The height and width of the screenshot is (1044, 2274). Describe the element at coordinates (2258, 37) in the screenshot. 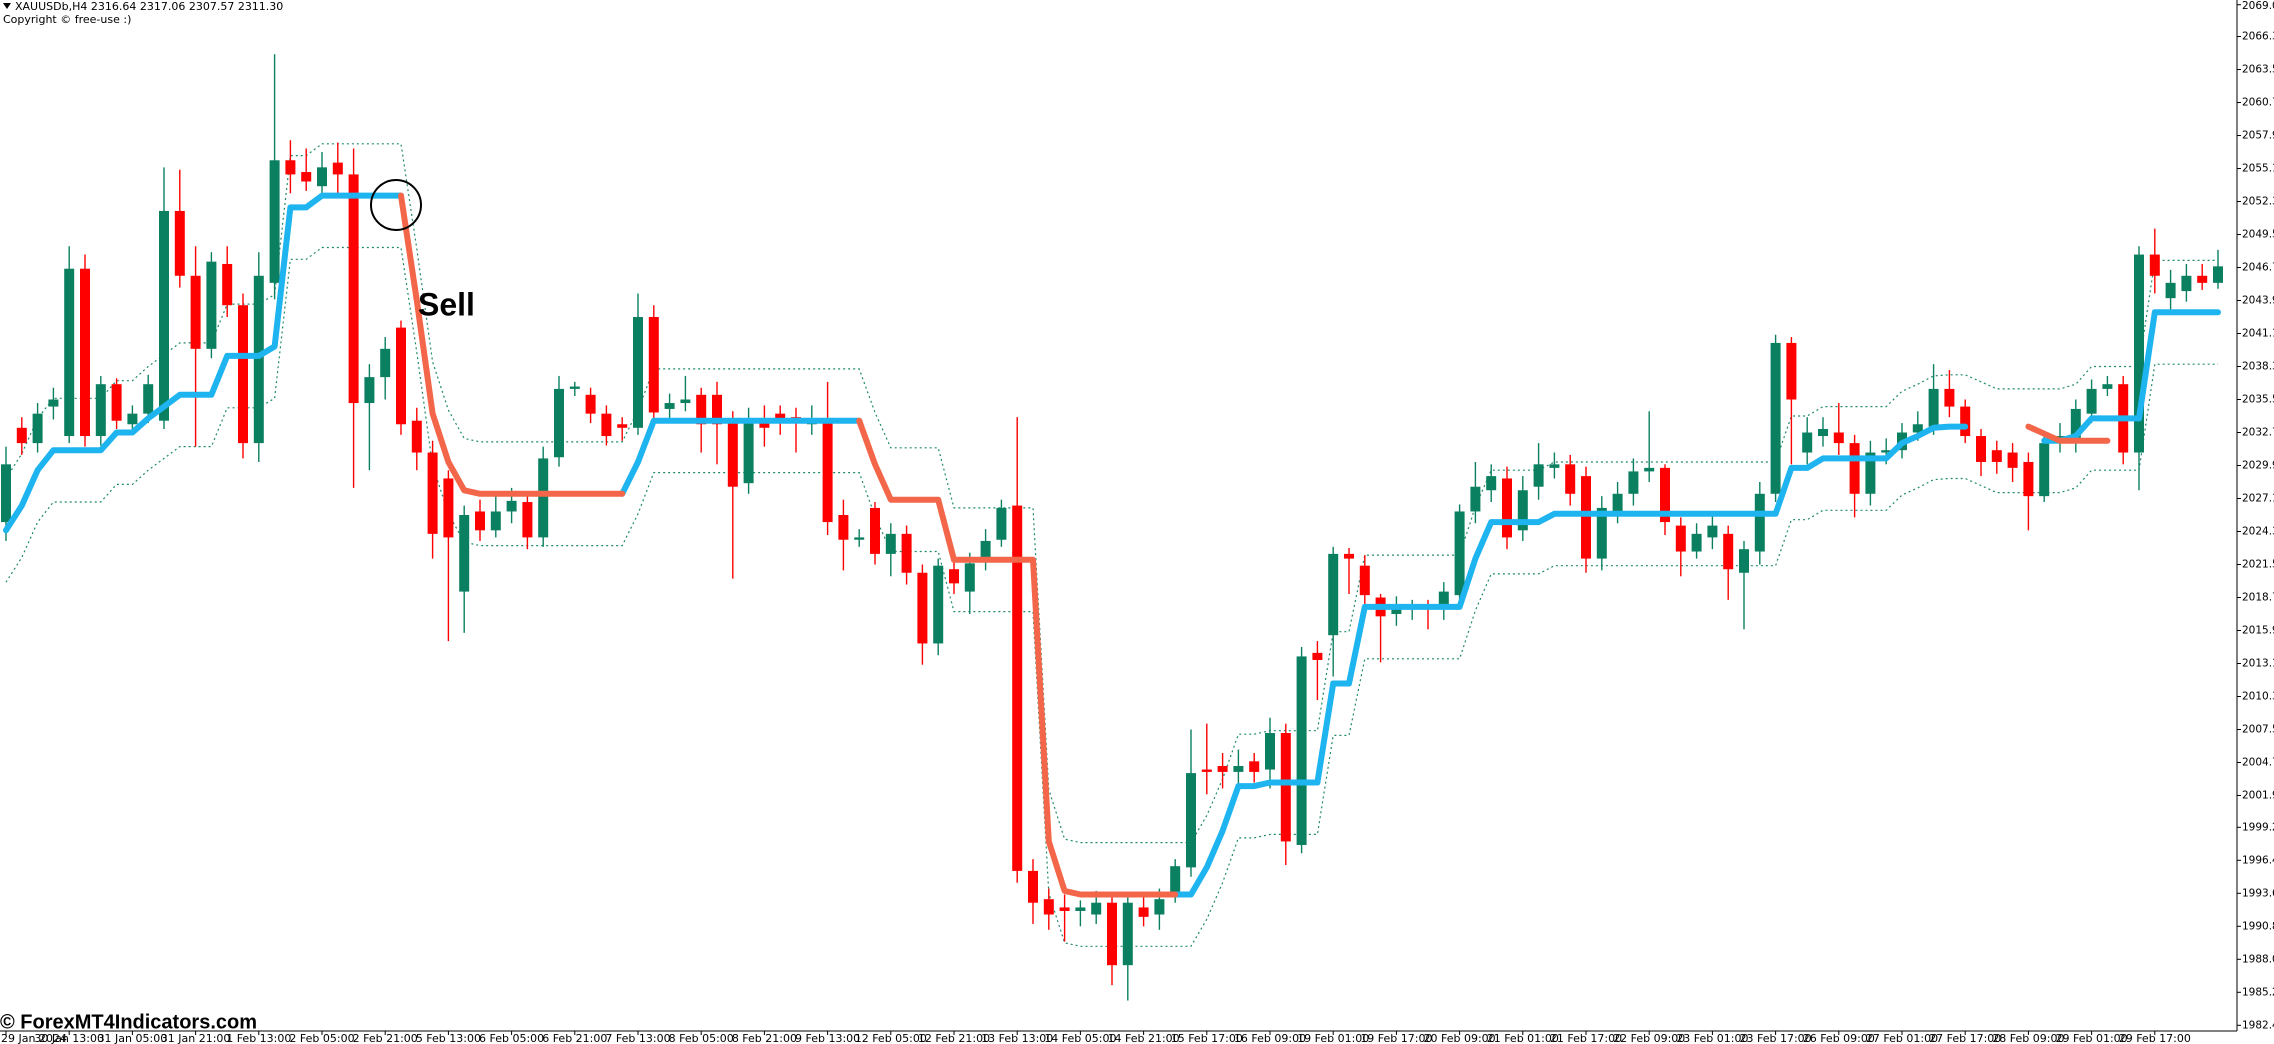

I see `y-tick-label: 2066.30` at that location.